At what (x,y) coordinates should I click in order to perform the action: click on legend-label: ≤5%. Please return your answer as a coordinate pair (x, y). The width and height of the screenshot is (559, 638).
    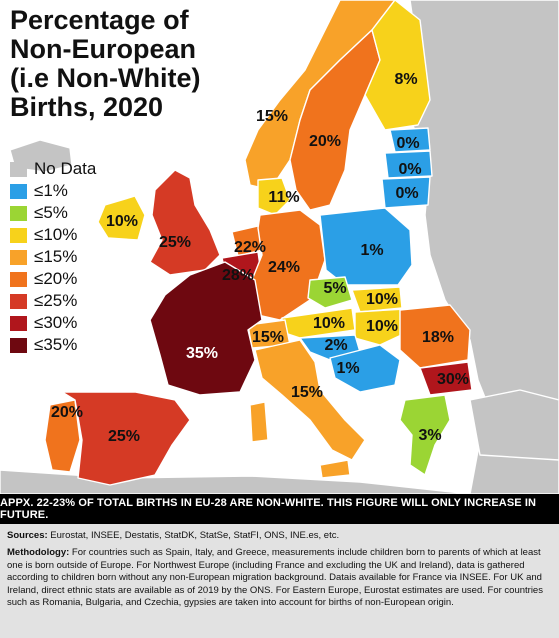
    Looking at the image, I should click on (51, 212).